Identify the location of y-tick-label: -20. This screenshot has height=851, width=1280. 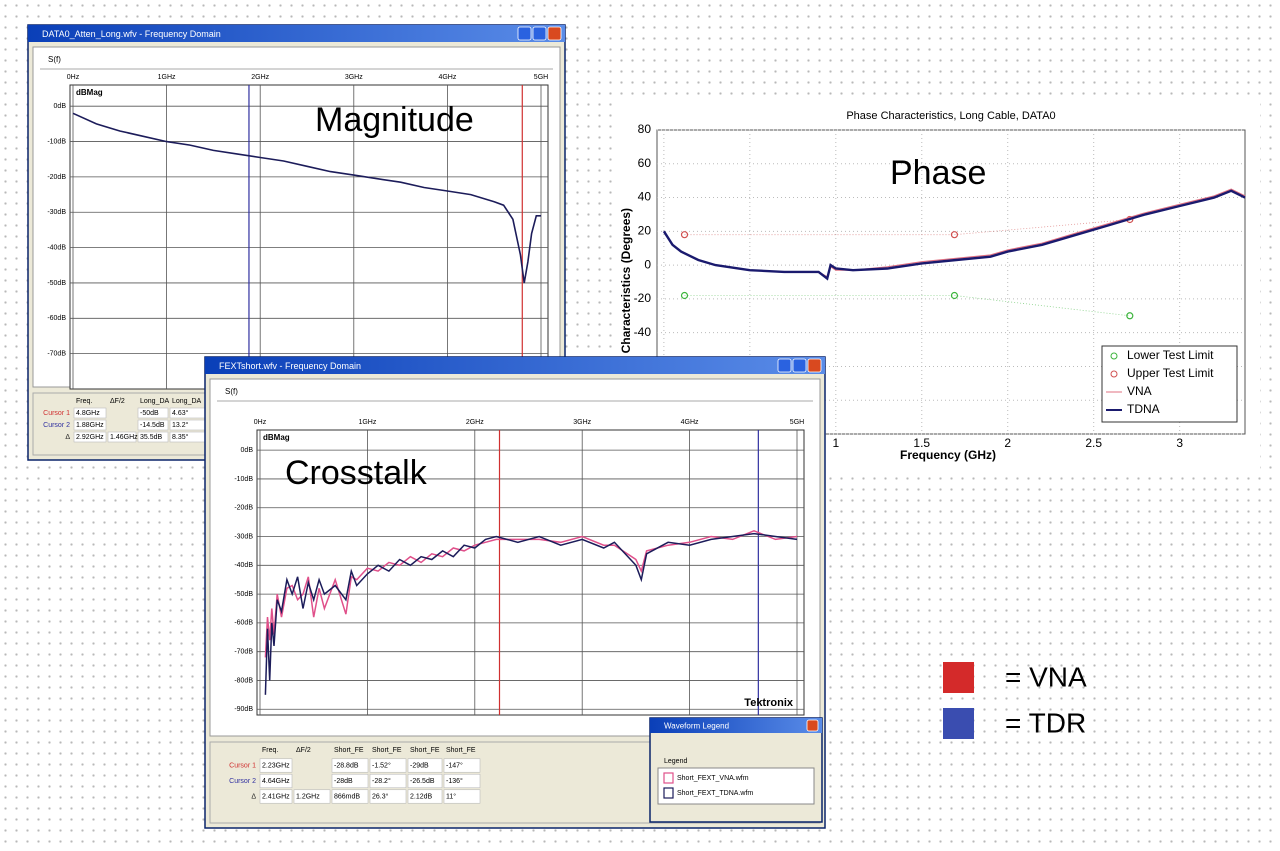
(643, 298).